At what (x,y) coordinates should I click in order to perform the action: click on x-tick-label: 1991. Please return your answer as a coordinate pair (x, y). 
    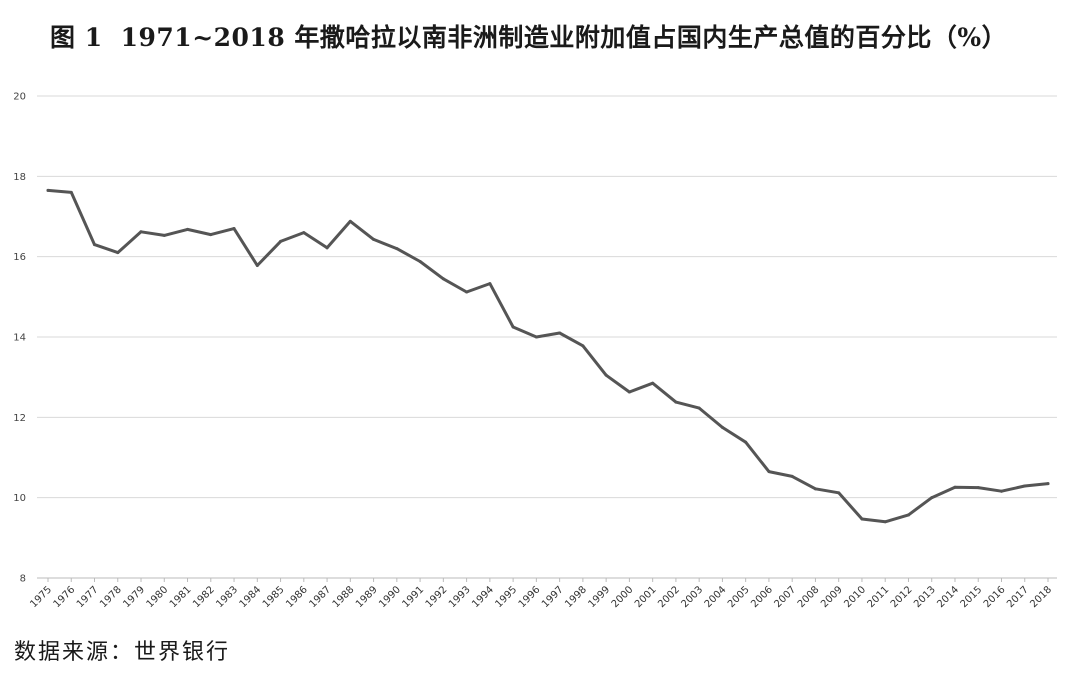
    Looking at the image, I should click on (413, 597).